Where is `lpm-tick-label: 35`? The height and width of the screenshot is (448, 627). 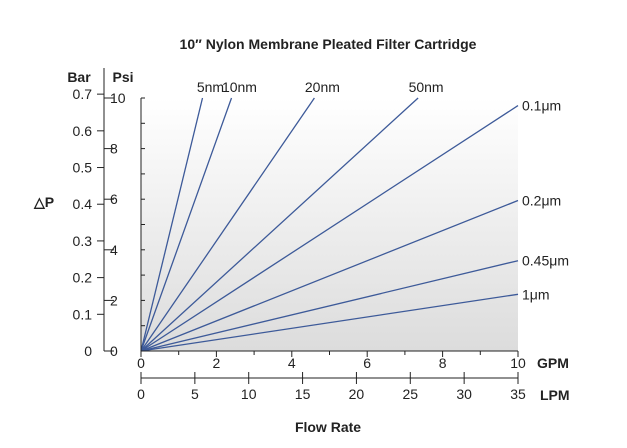 lpm-tick-label: 35 is located at coordinates (518, 394).